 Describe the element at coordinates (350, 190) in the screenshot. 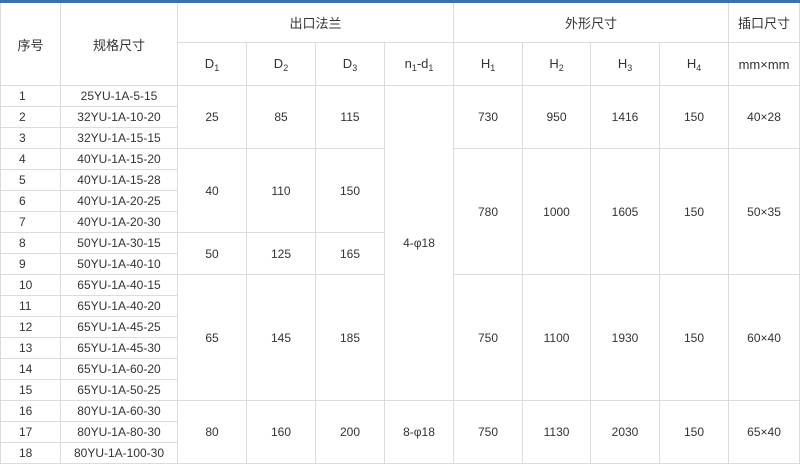

I see `d3-cell: 150` at that location.